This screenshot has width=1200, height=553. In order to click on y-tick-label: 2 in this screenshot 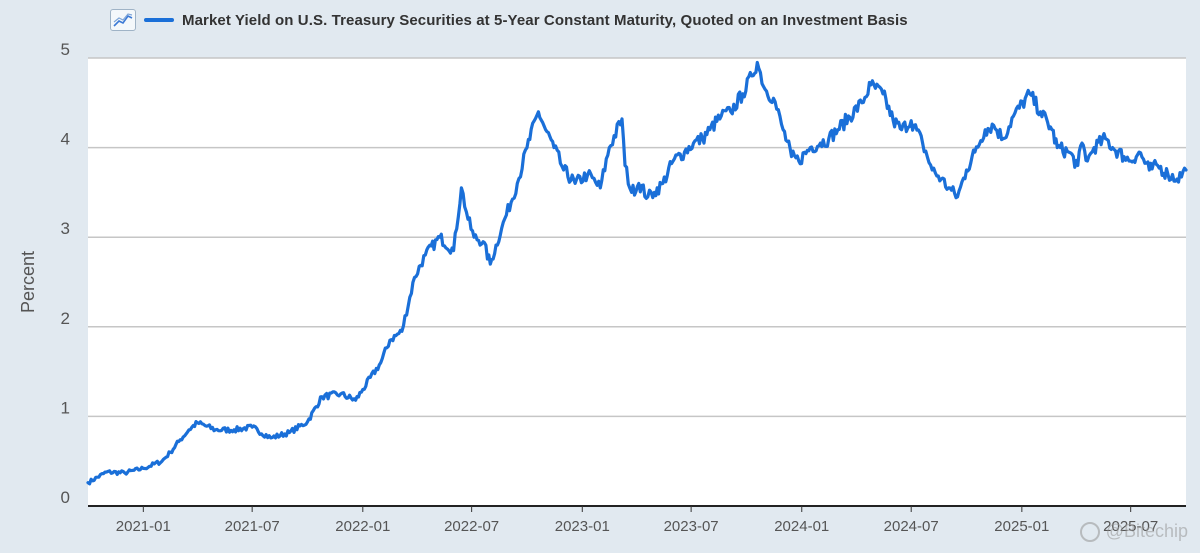, I will do `click(65, 318)`.